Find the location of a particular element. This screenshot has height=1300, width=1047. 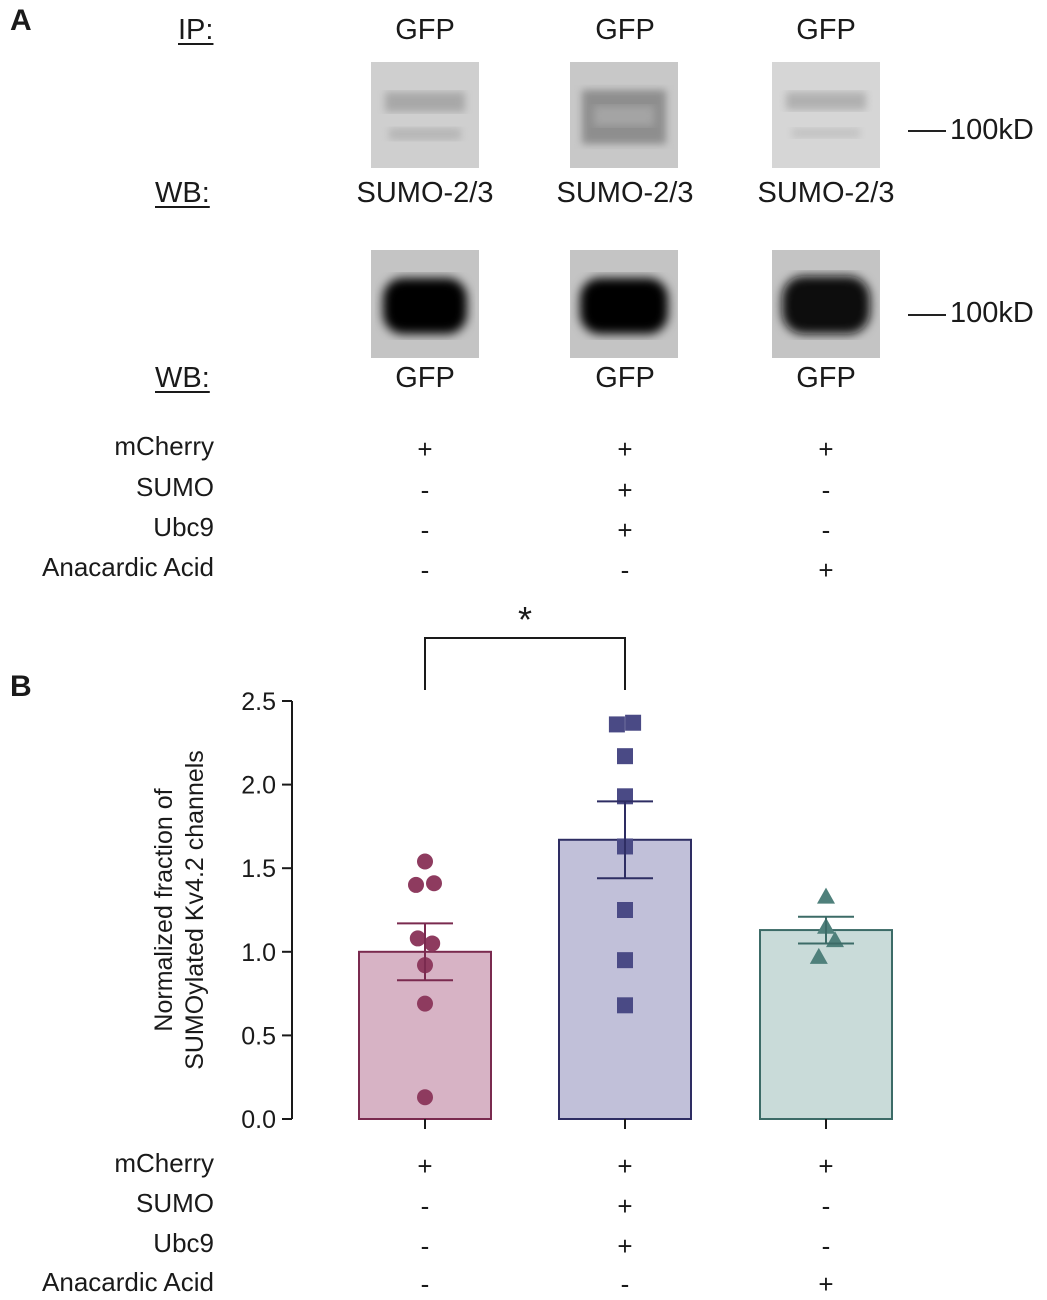

sign-anacardic-3: + is located at coordinates (826, 570).